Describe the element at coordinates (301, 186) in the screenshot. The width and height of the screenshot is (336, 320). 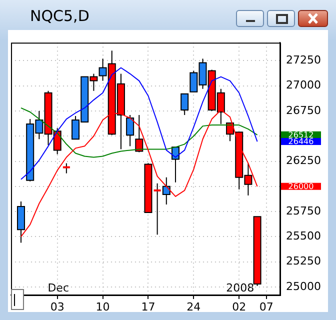
I see `text: 26000` at that location.